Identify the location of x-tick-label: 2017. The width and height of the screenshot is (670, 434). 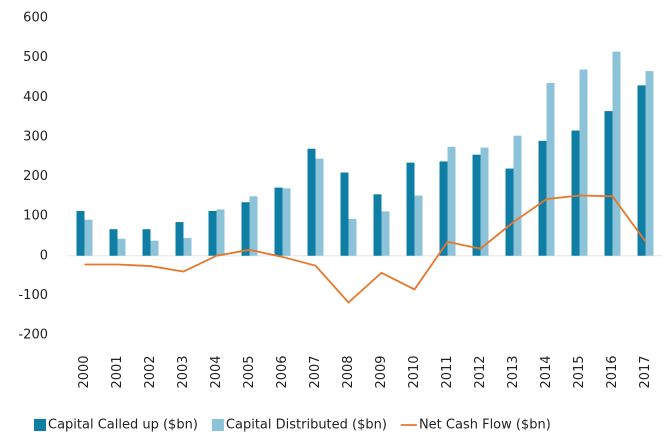
(645, 371).